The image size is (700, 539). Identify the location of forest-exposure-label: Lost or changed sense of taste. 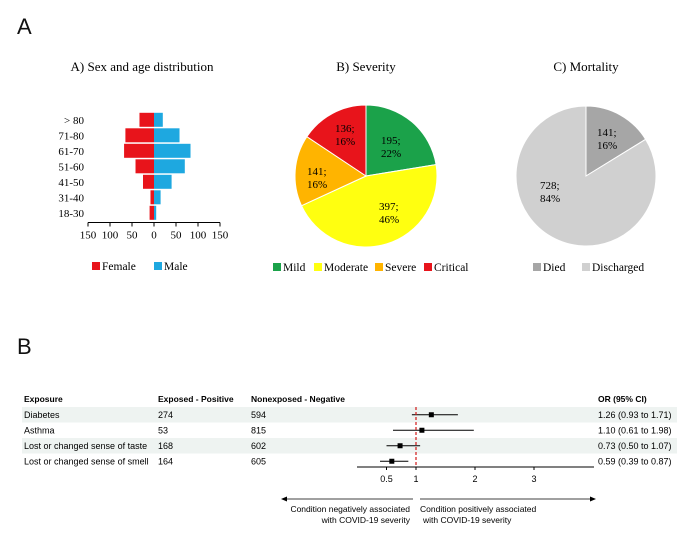
(85, 446).